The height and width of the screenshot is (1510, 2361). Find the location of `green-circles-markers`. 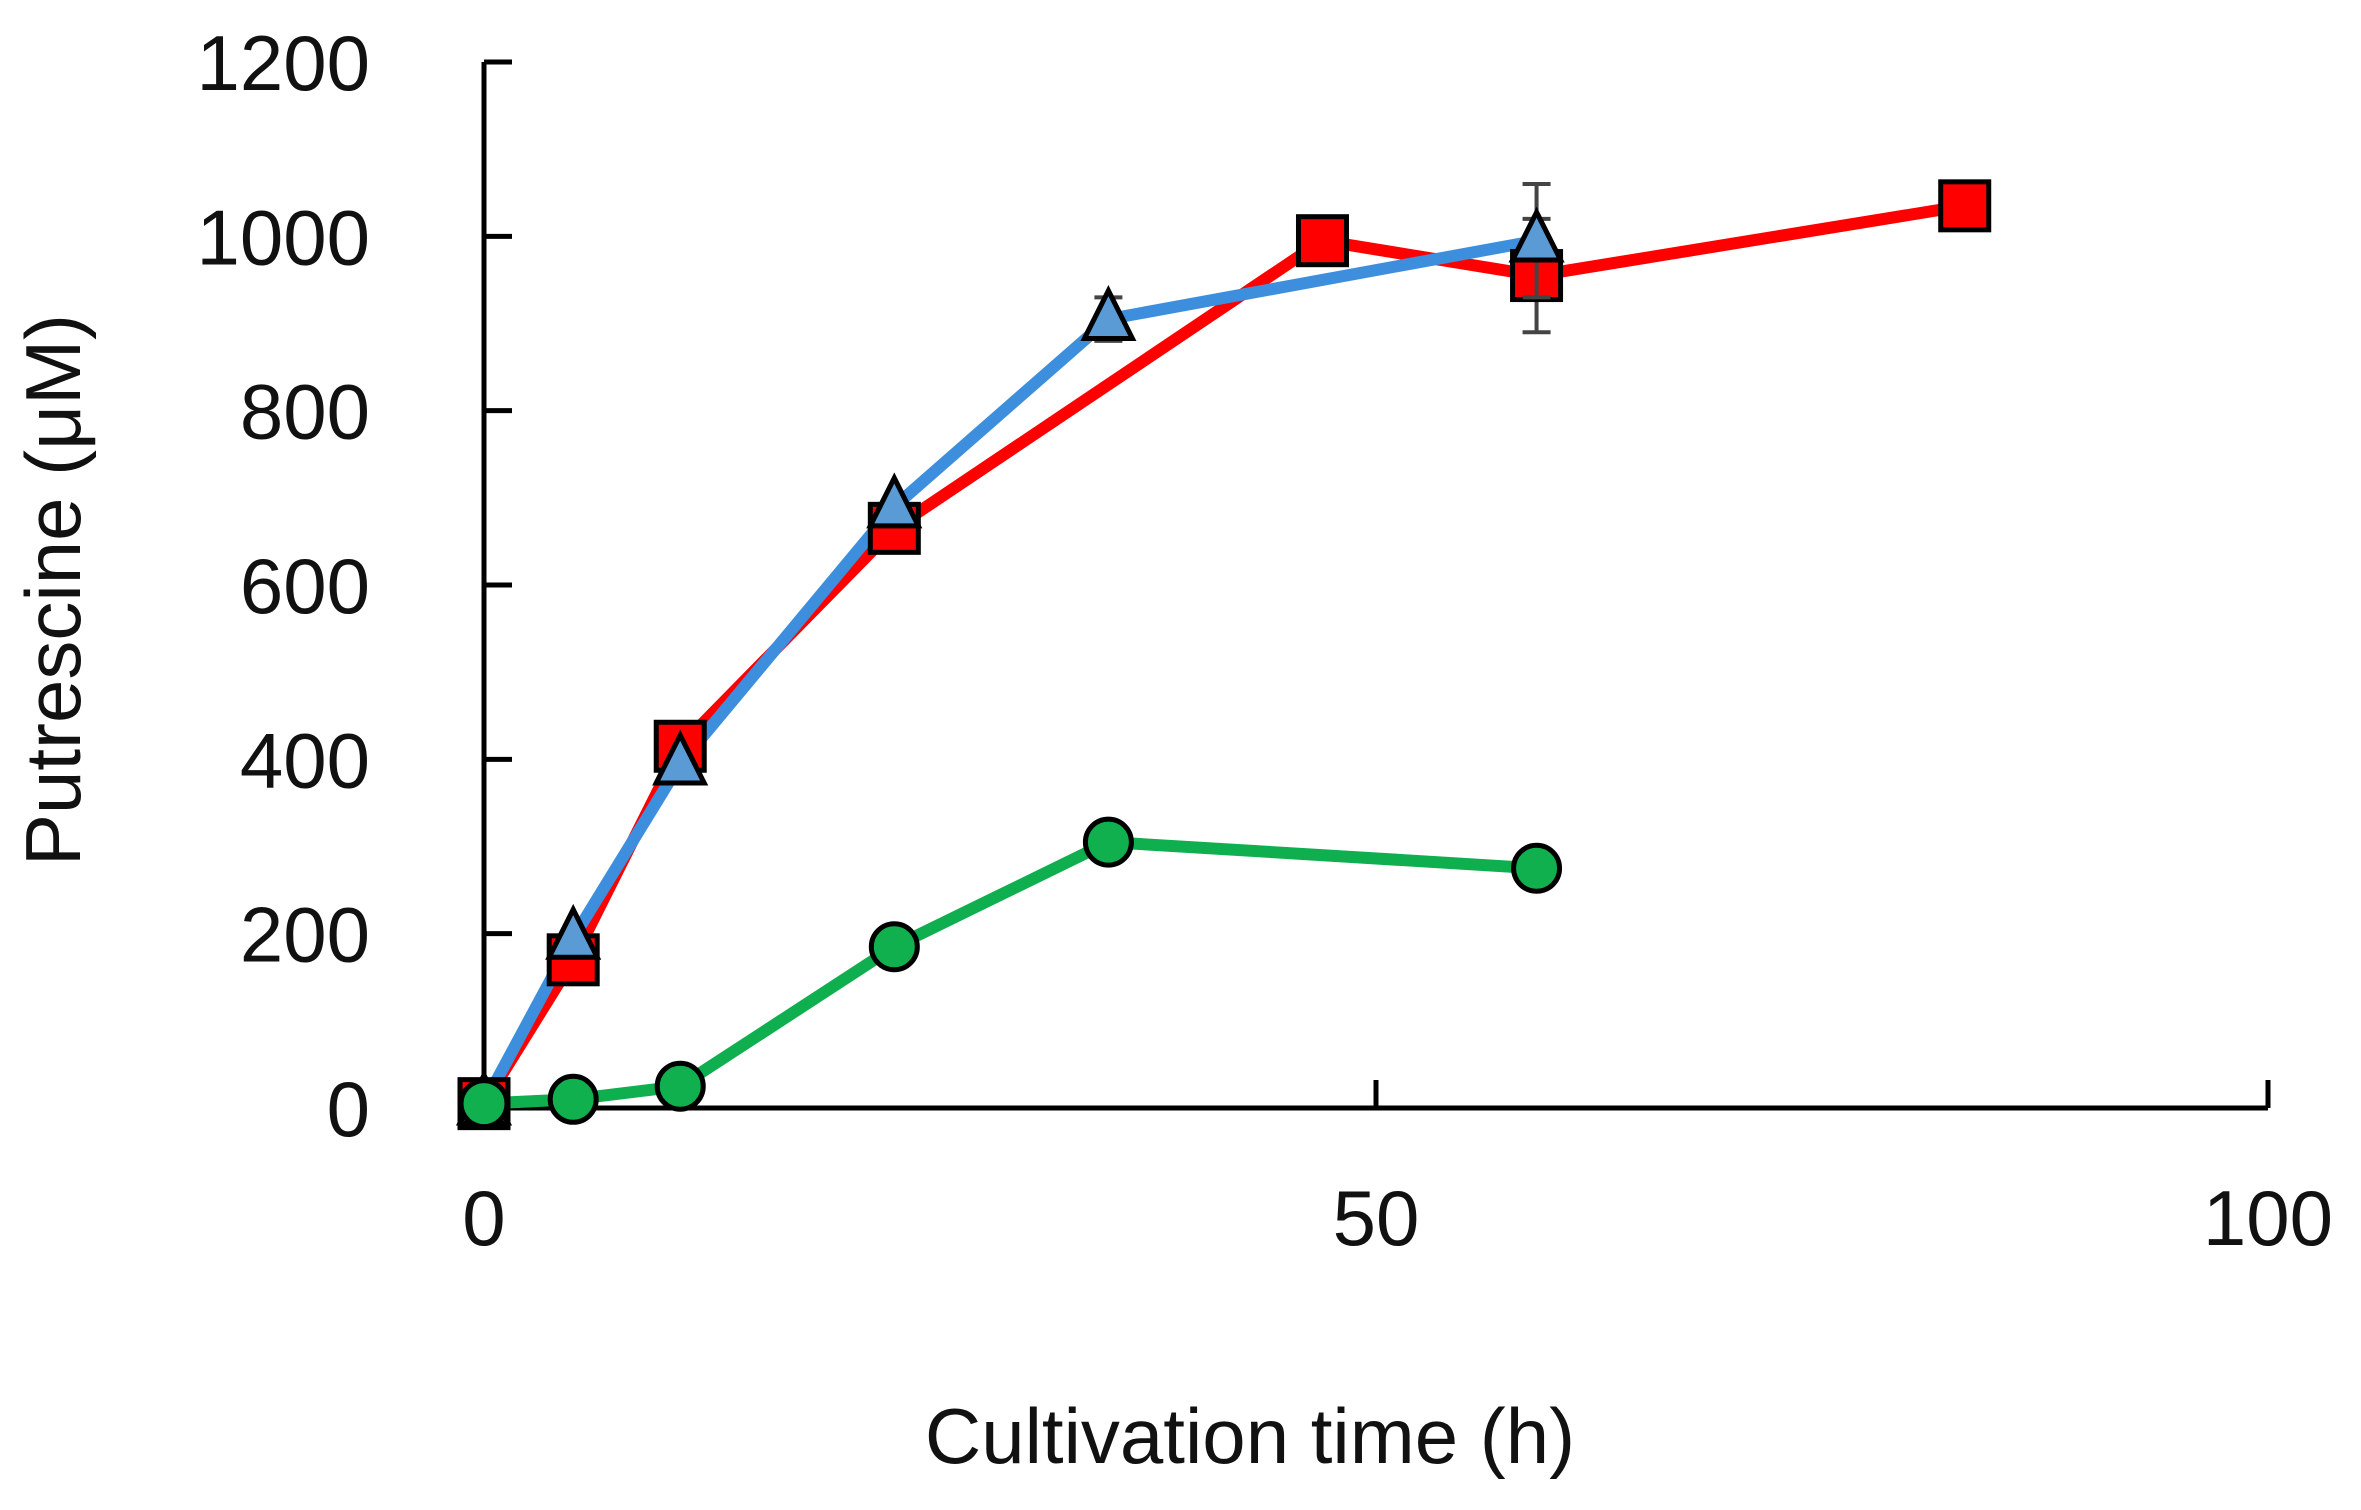

green-circles-markers is located at coordinates (1010, 973).